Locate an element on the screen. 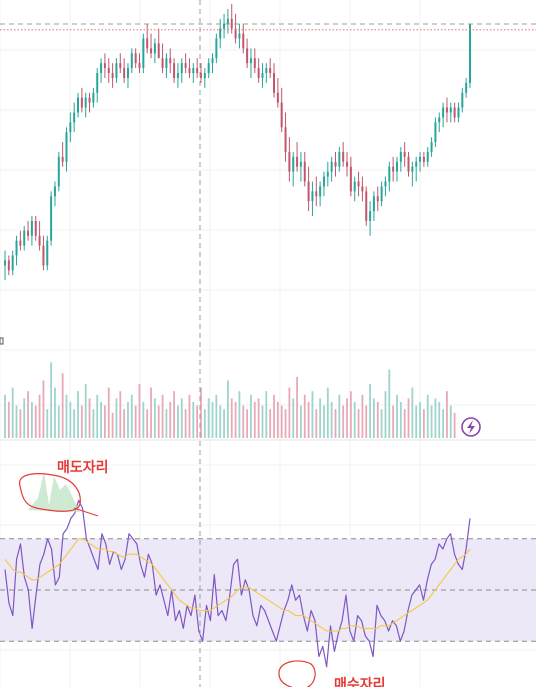 This screenshot has height=687, width=536. panel-handle is located at coordinates (2, 341).